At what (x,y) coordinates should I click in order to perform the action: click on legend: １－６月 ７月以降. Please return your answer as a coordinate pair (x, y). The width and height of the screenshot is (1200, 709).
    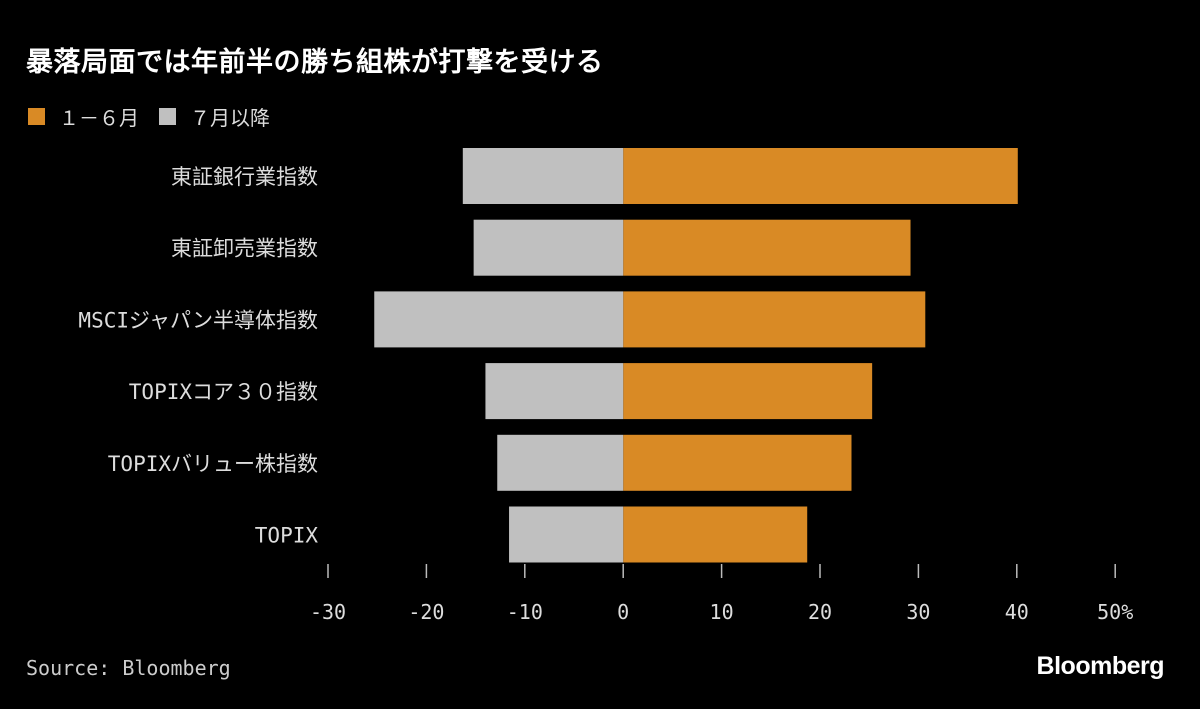
    Looking at the image, I should click on (159, 116).